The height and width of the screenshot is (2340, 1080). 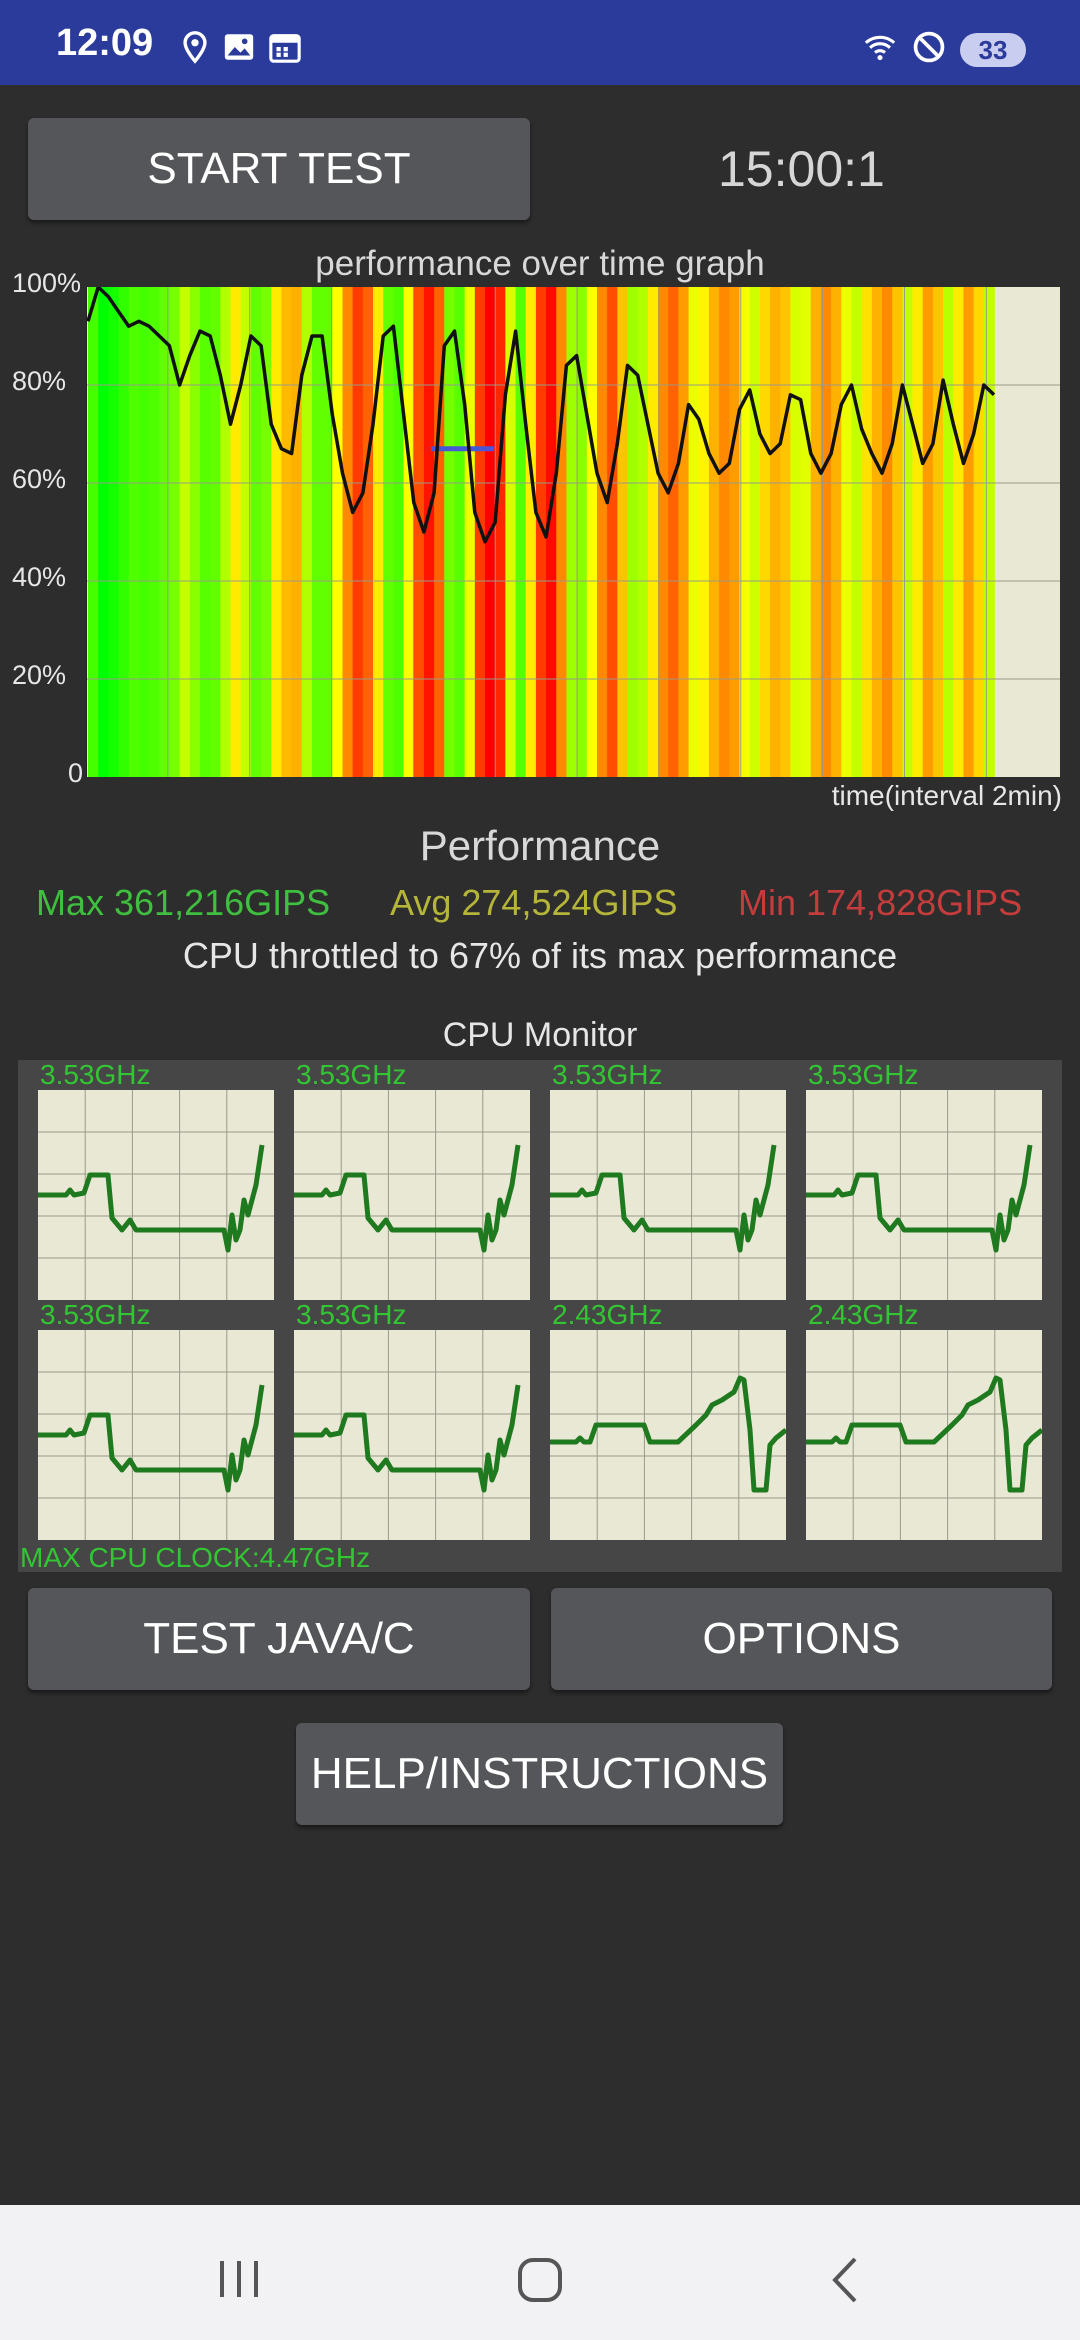 I want to click on max-cpu-clock: MAX CPU CLOCK:4.47GHz, so click(x=195, y=1557).